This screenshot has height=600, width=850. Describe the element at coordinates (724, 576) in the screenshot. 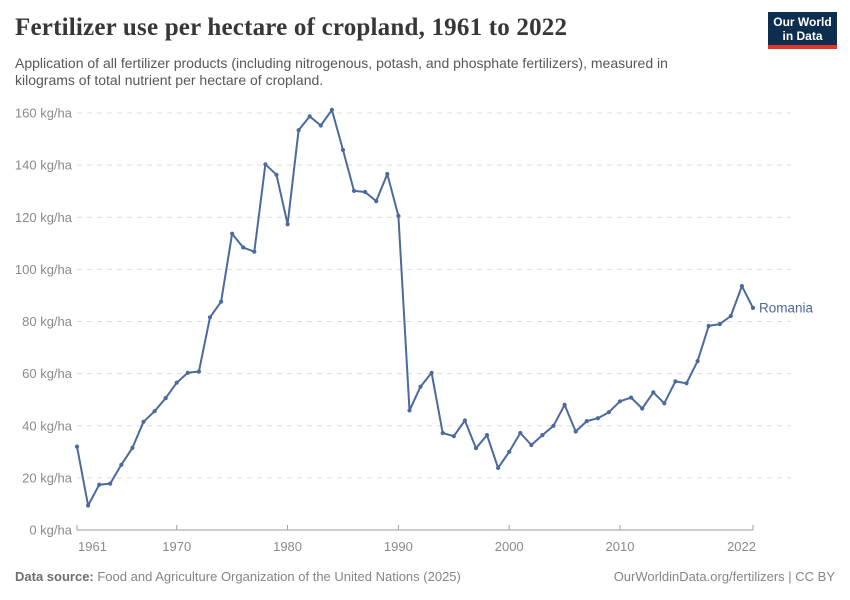

I see `footer-citation-link: OurWorldinData.org/fertilizers | CC BY` at that location.